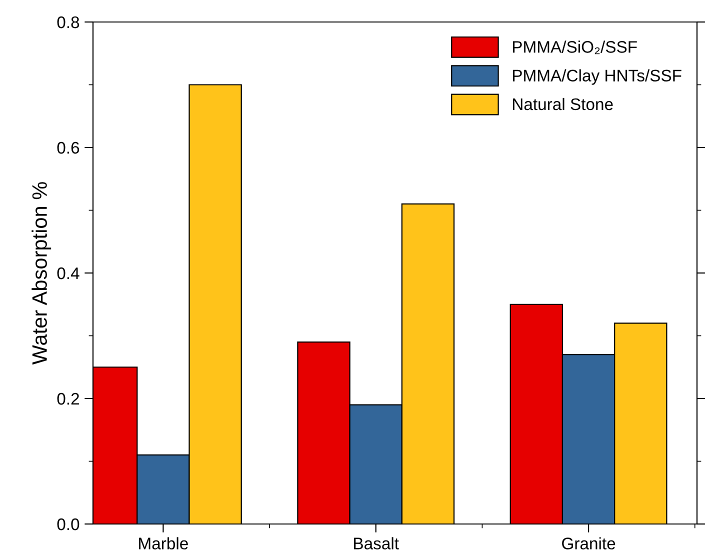 This screenshot has height=557, width=705. Describe the element at coordinates (68, 273) in the screenshot. I see `y-tick-label: 0.4` at that location.